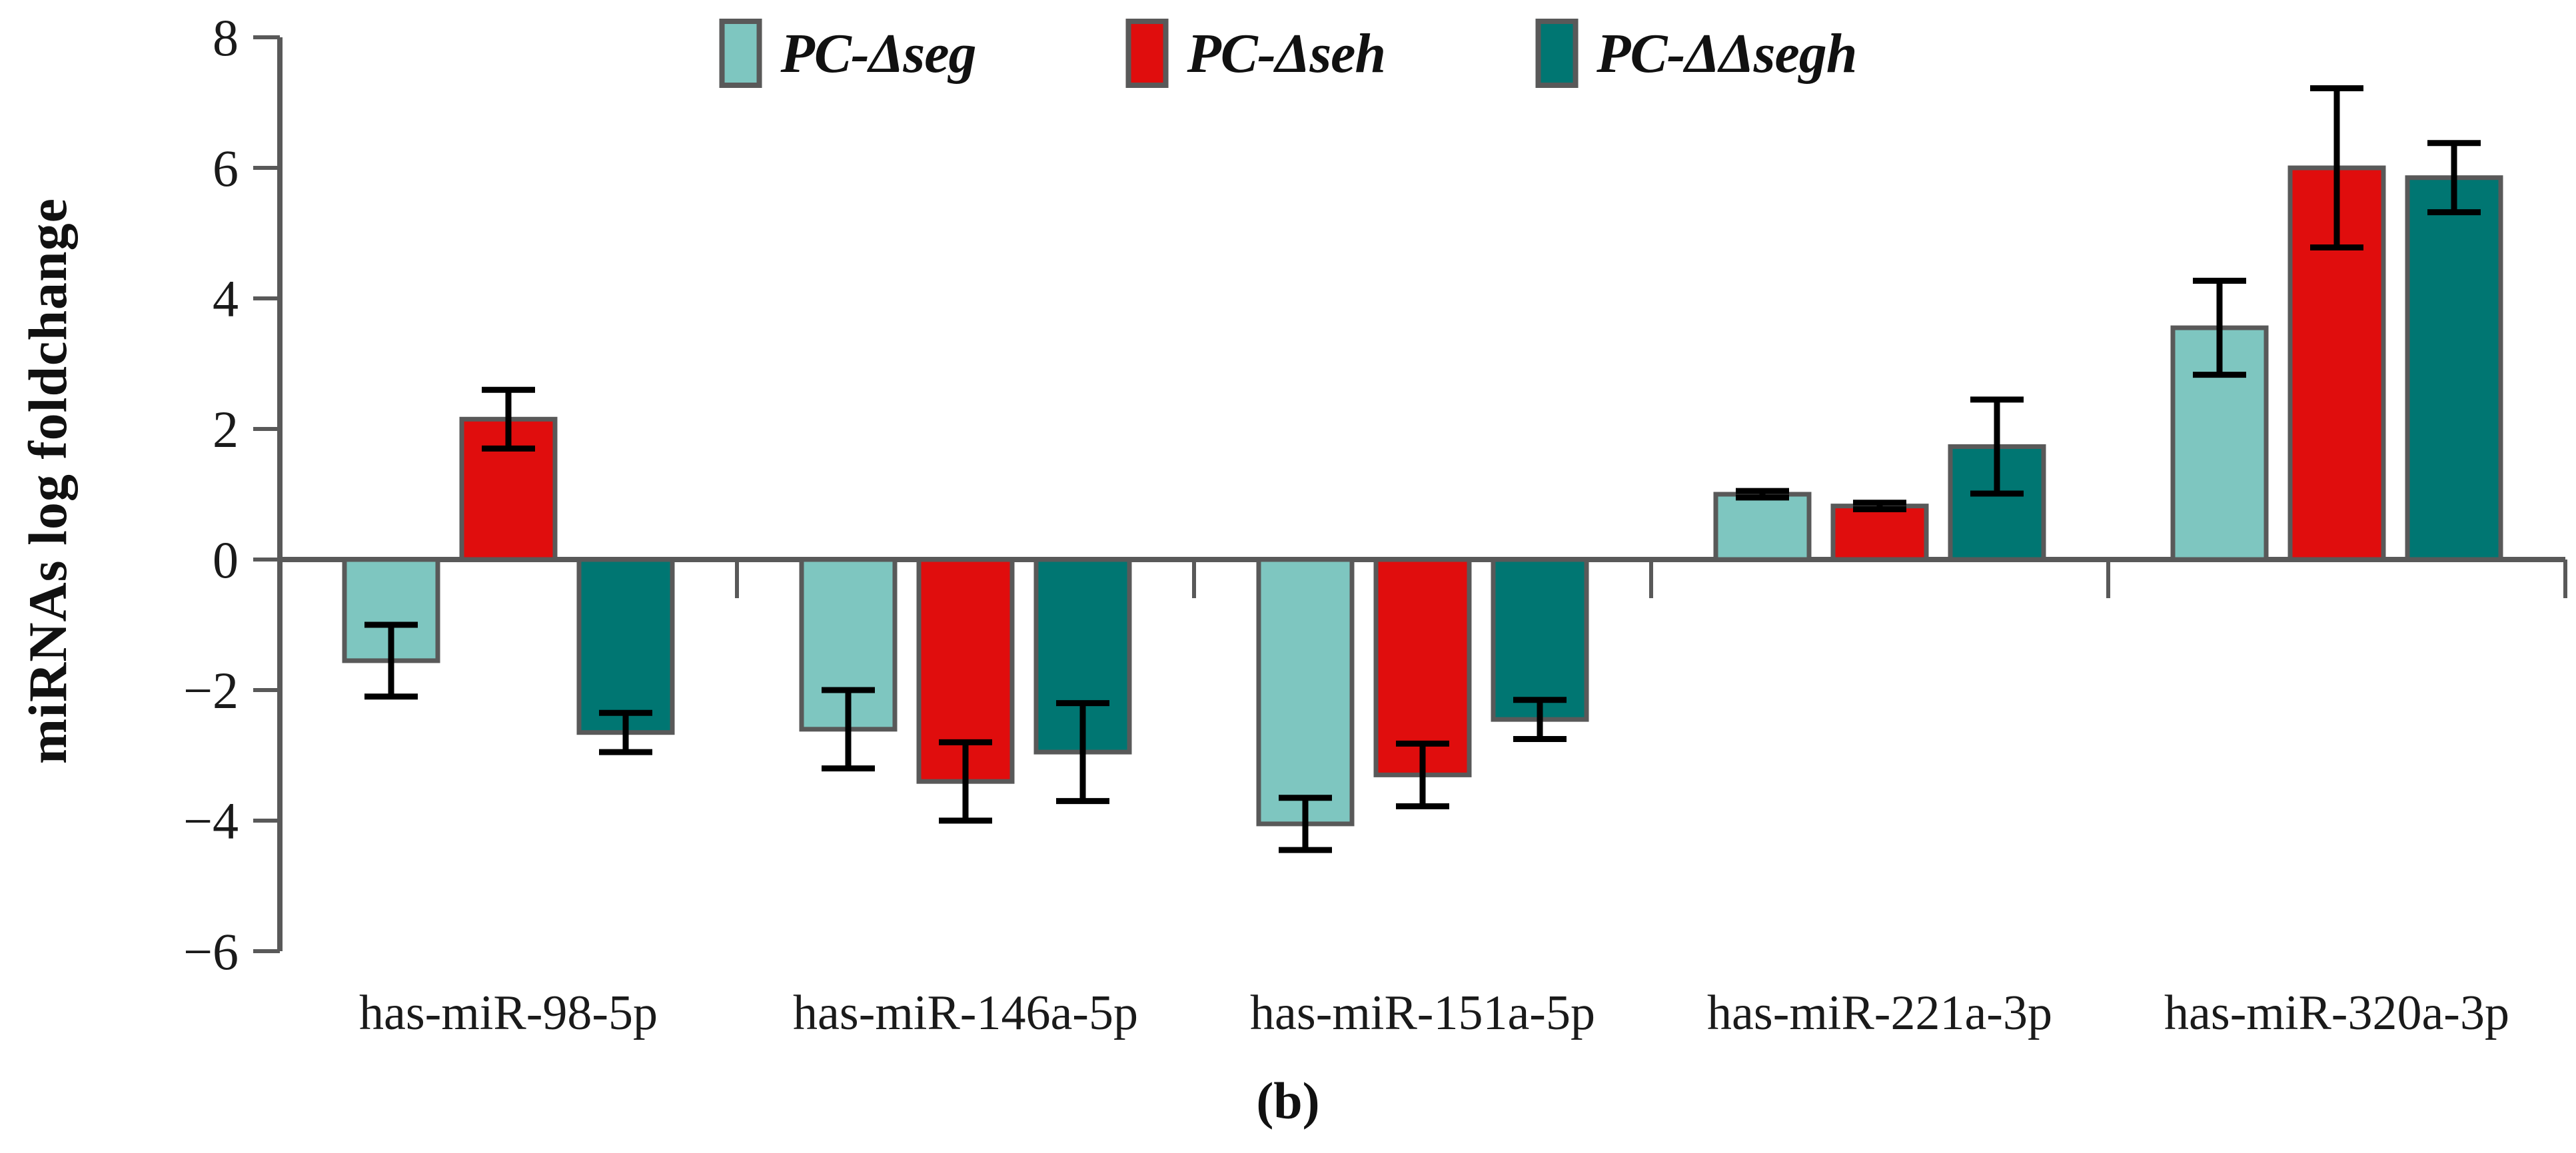  I want to click on y-tick-label: 6, so click(226, 168).